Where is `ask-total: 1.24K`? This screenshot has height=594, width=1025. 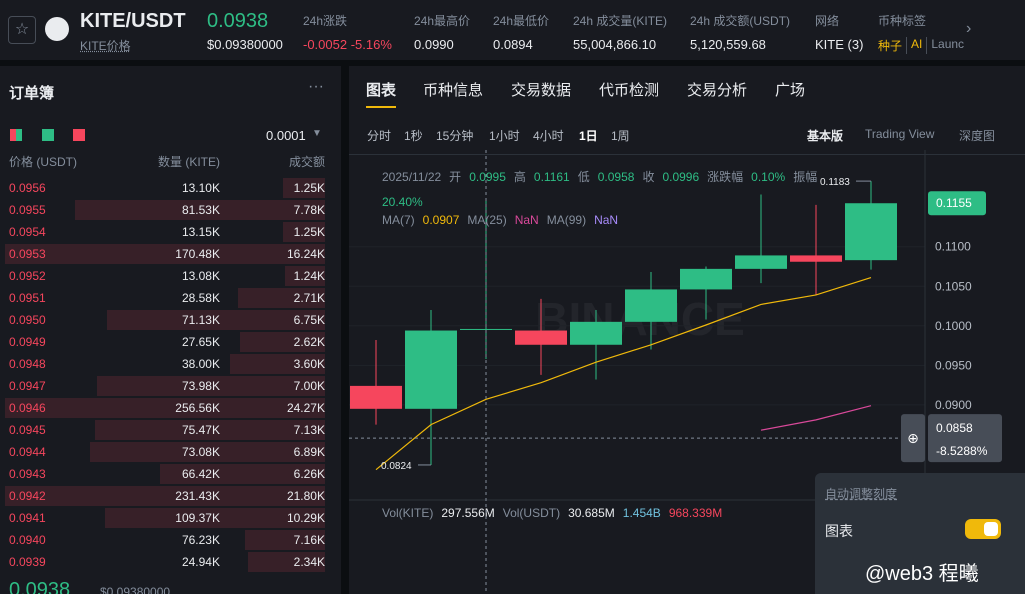 ask-total: 1.24K is located at coordinates (309, 276).